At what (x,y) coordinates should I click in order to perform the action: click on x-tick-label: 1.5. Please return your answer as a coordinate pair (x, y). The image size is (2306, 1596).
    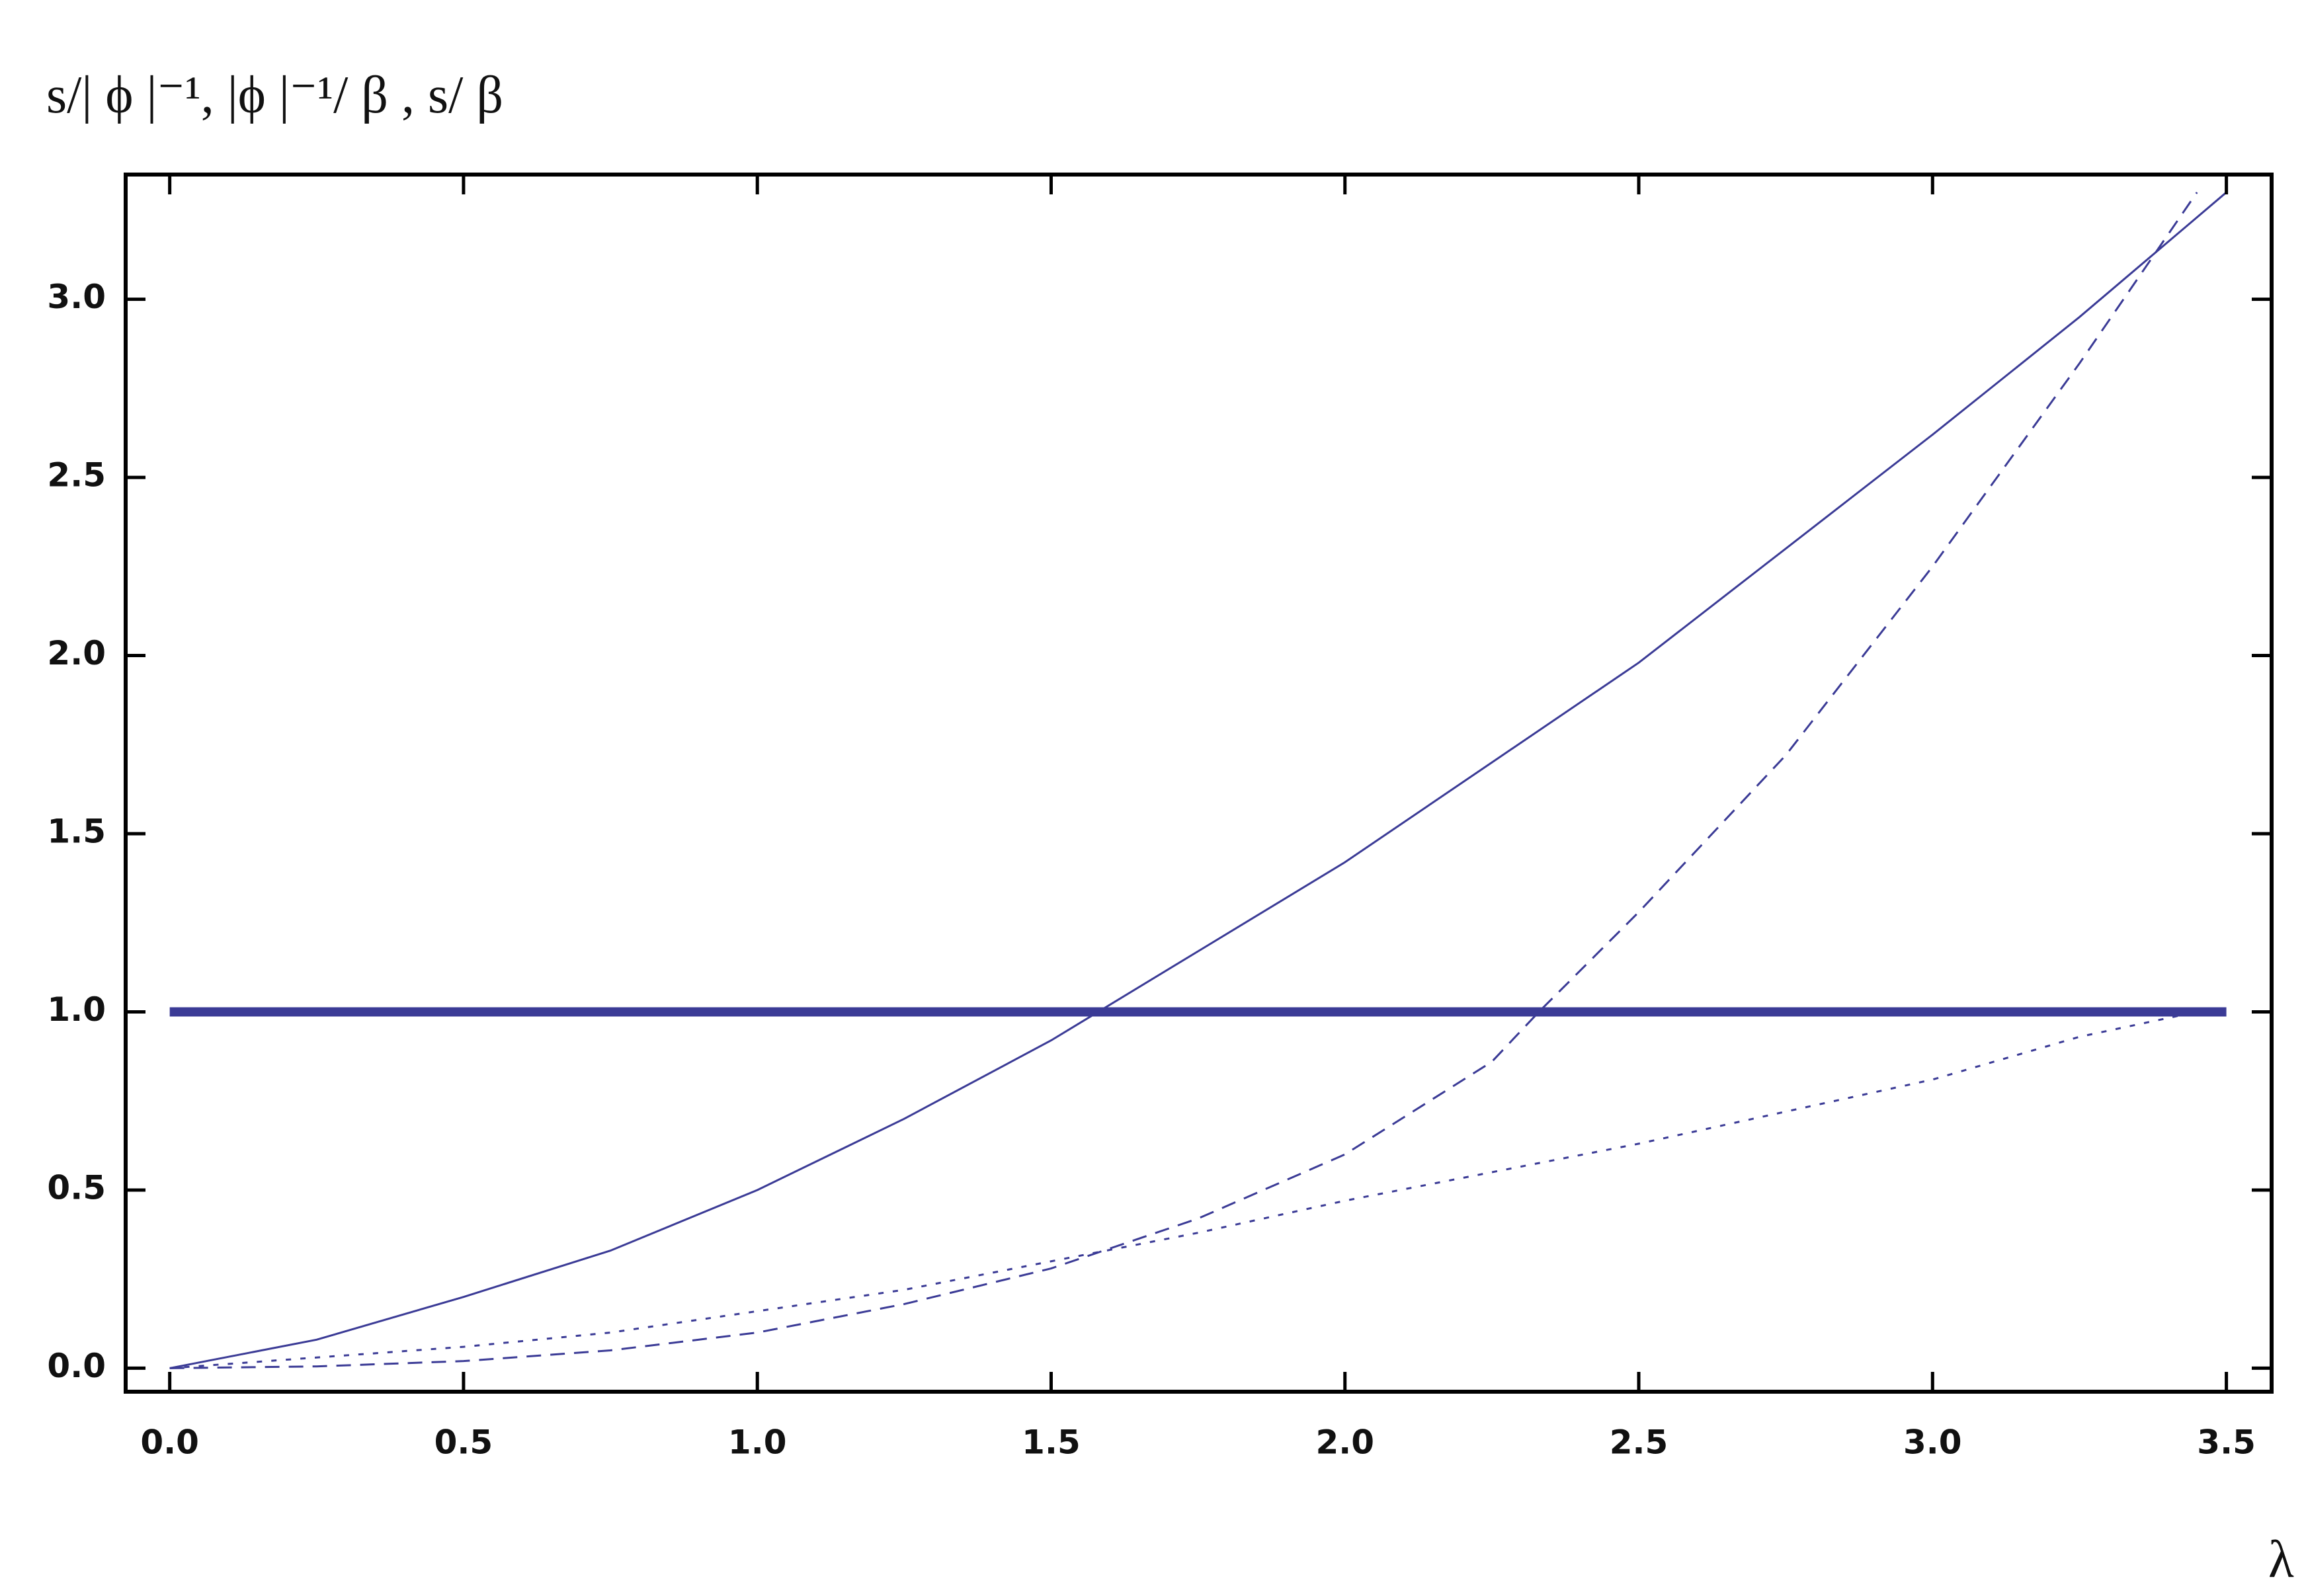
    Looking at the image, I should click on (1051, 1442).